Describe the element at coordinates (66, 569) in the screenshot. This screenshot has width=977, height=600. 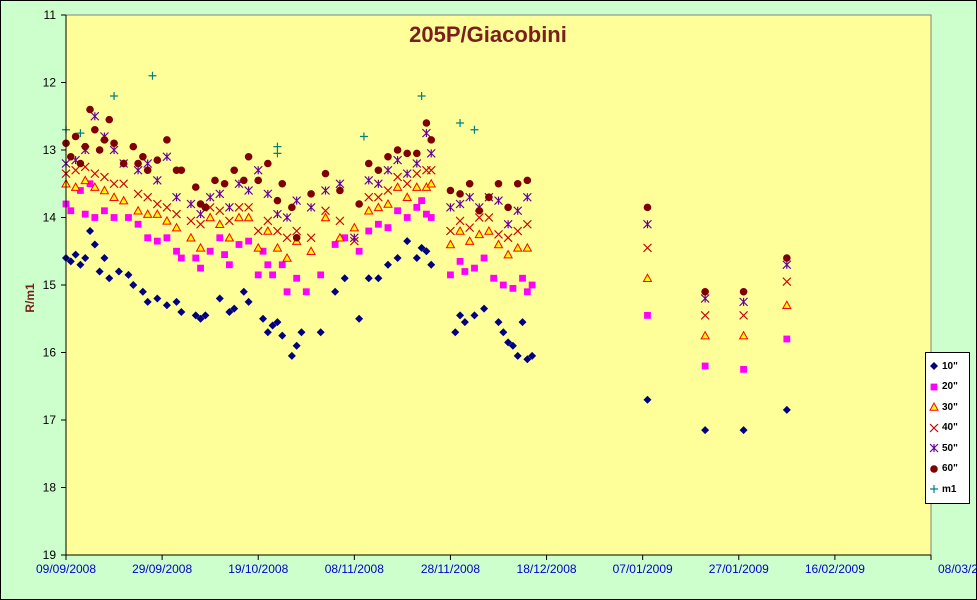
I see `x-tick-label: 09/09/2008` at that location.